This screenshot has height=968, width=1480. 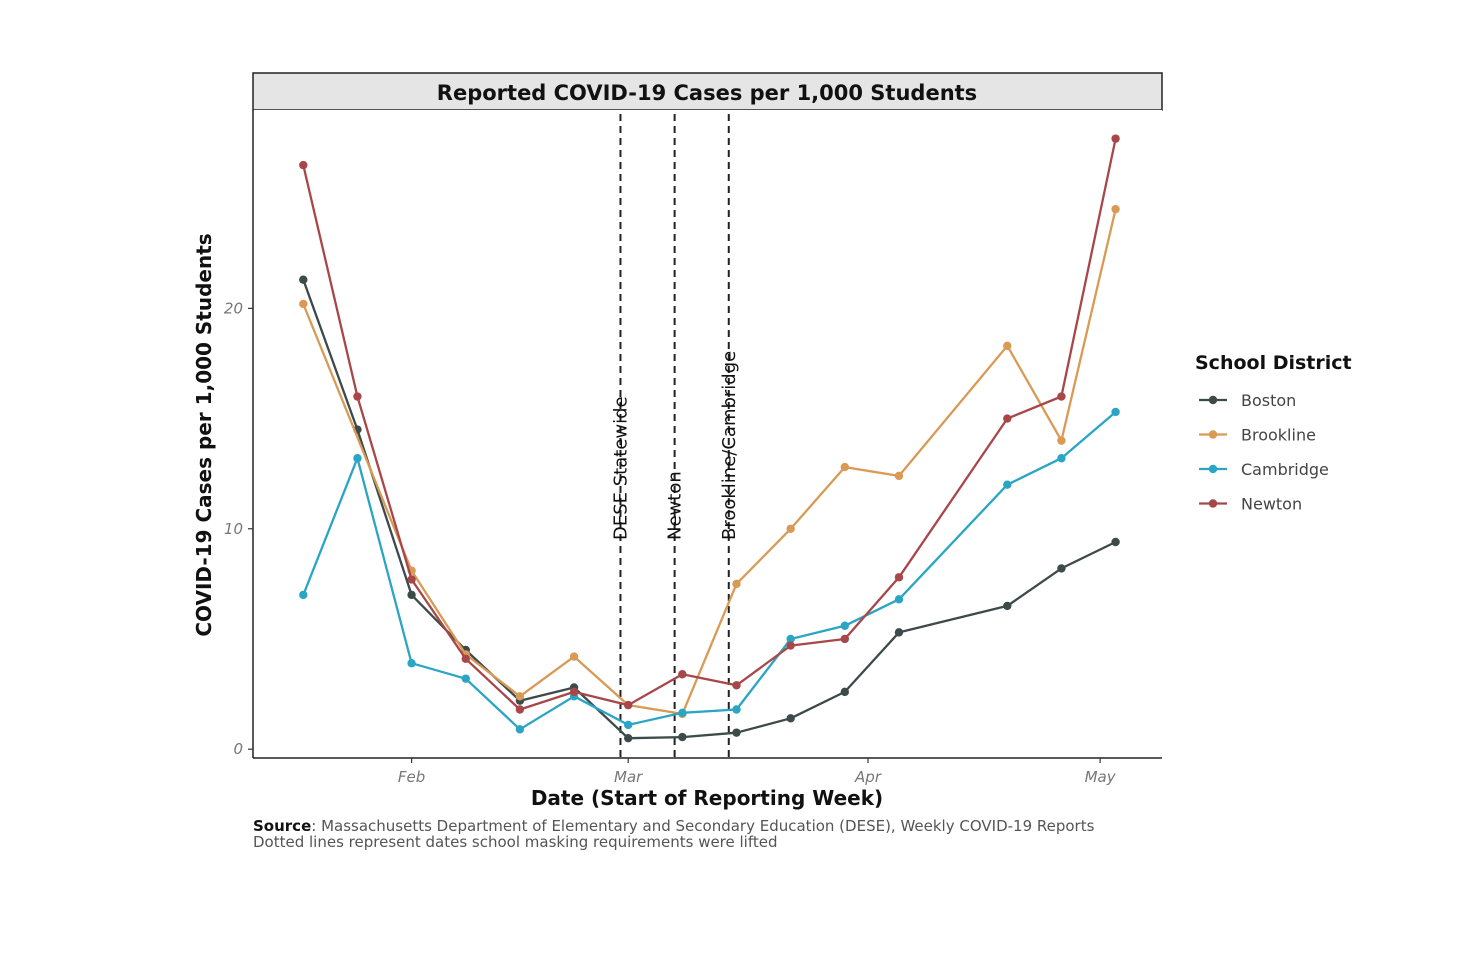 What do you see at coordinates (1271, 504) in the screenshot?
I see `legend-label: Newton` at bounding box center [1271, 504].